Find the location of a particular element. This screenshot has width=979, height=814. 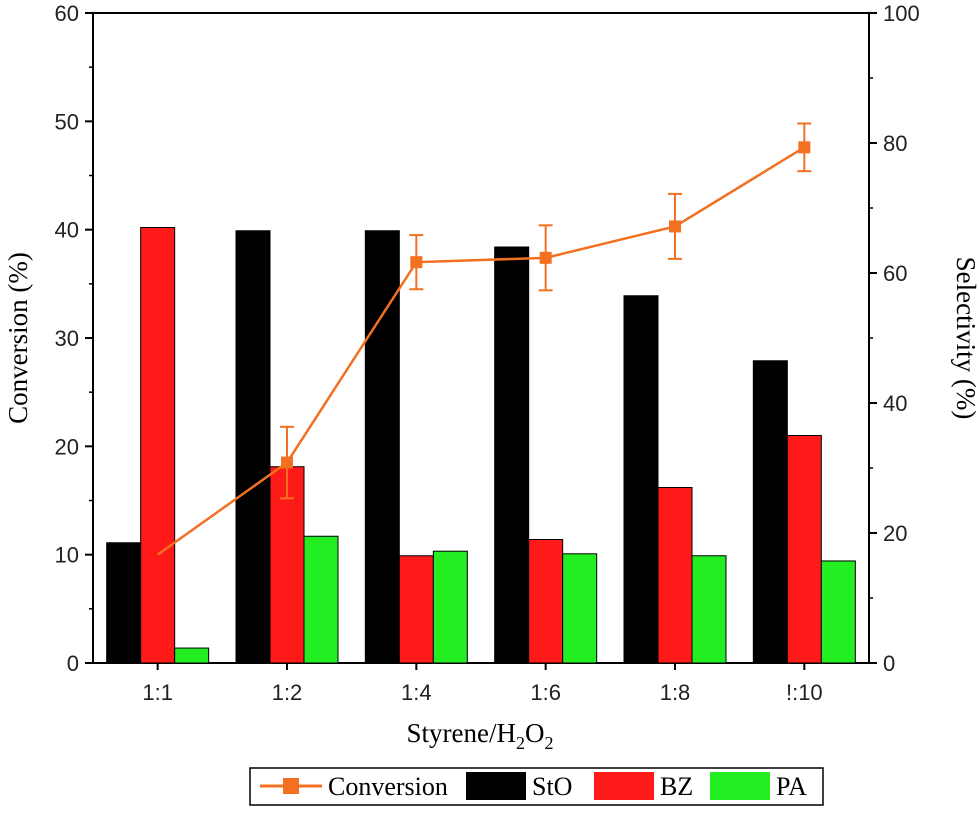

legend-bz-label: BZ is located at coordinates (676, 786).